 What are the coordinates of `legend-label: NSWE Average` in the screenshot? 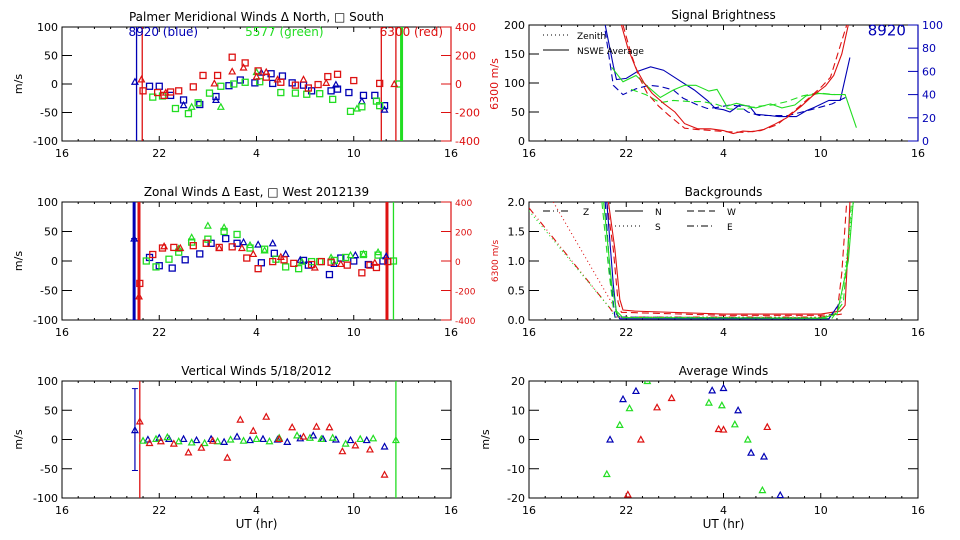 It's located at (610, 52).